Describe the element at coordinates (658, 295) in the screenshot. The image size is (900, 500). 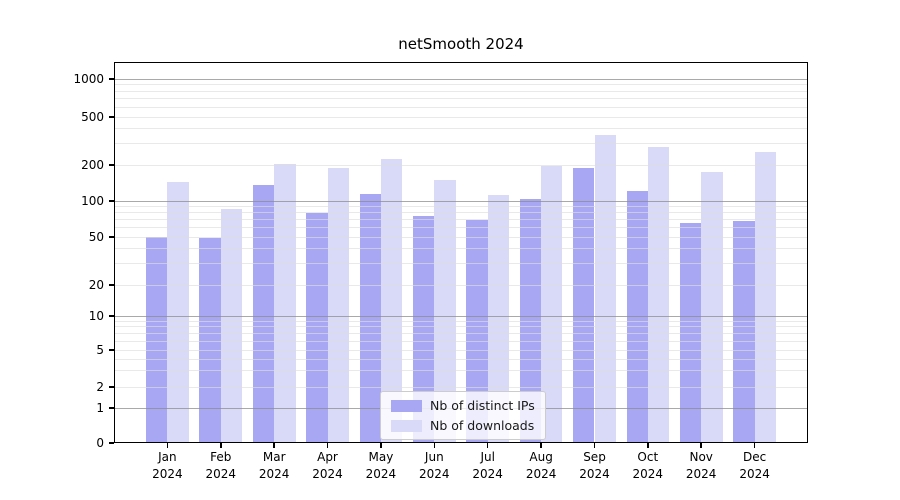
I see `bar-downloads-oct` at that location.